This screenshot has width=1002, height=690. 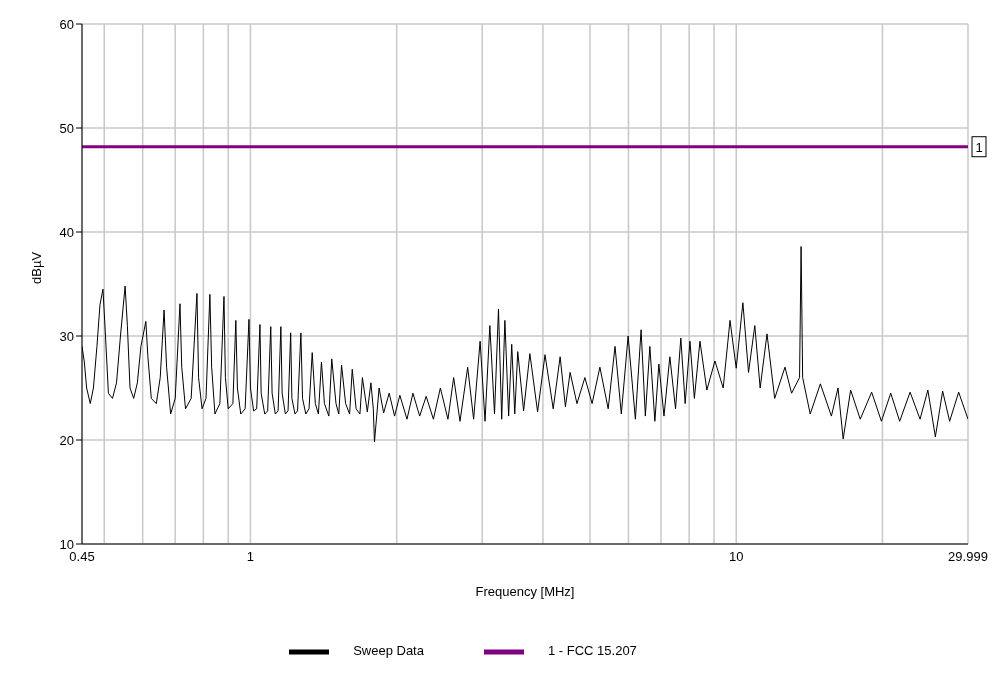 I want to click on y-axis-title: dBµV, so click(x=36, y=267).